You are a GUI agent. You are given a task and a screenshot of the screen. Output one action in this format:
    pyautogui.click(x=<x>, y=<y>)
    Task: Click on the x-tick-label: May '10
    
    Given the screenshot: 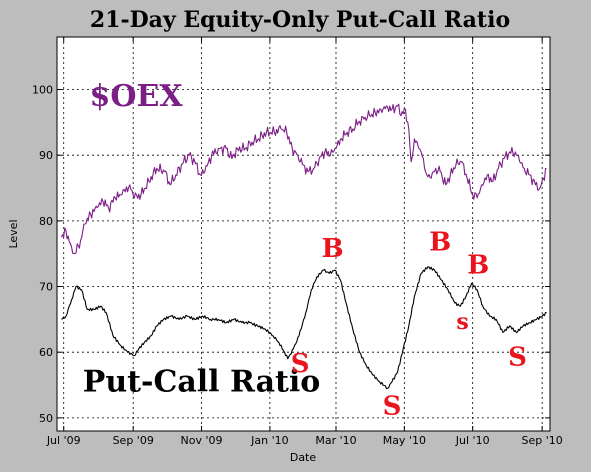 What is the action you would take?
    pyautogui.click(x=404, y=440)
    